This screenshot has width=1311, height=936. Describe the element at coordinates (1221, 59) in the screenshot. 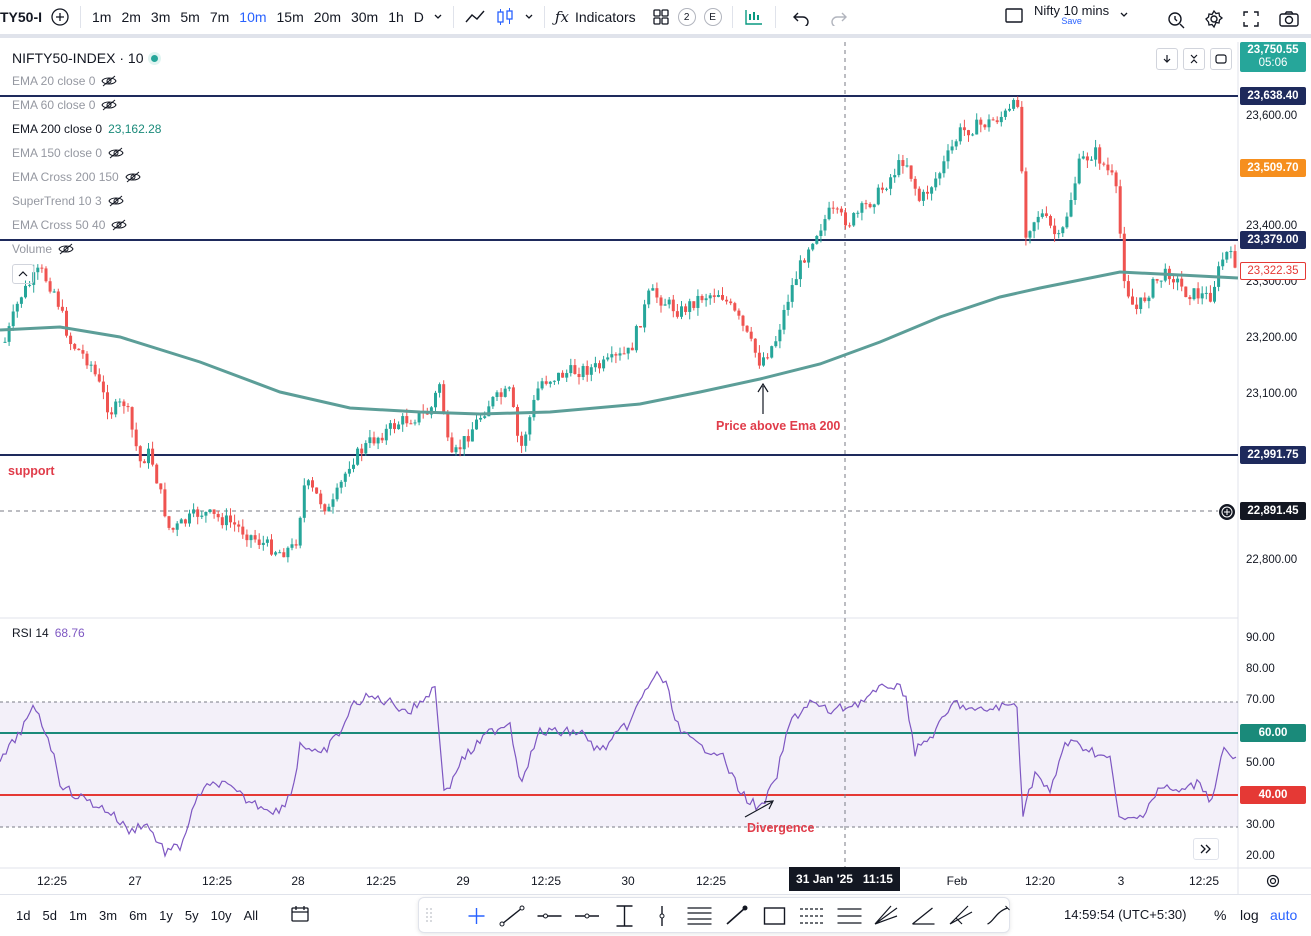

I see `maximize-pane-button` at that location.